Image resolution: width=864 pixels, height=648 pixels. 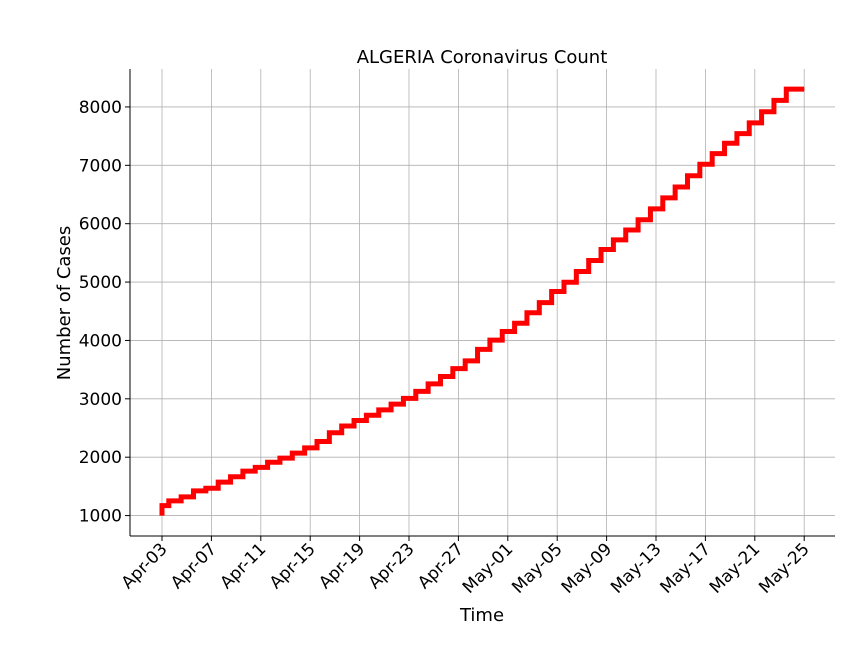 What do you see at coordinates (100, 517) in the screenshot?
I see `y-tick-label: 1000` at bounding box center [100, 517].